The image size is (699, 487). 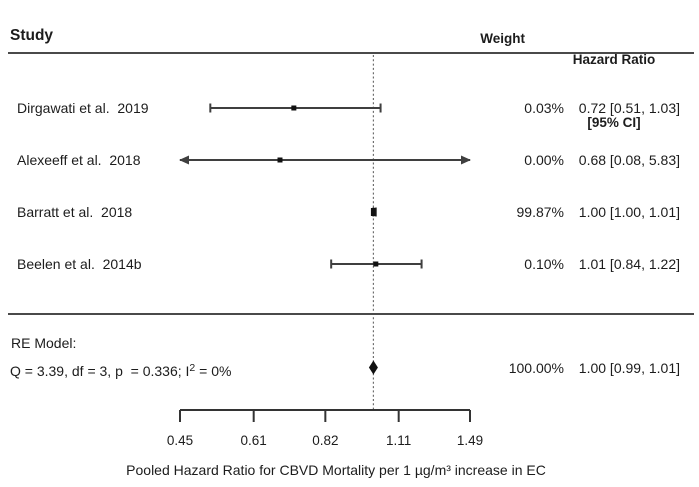 I want to click on study-weight: 0.00%, so click(x=544, y=160).